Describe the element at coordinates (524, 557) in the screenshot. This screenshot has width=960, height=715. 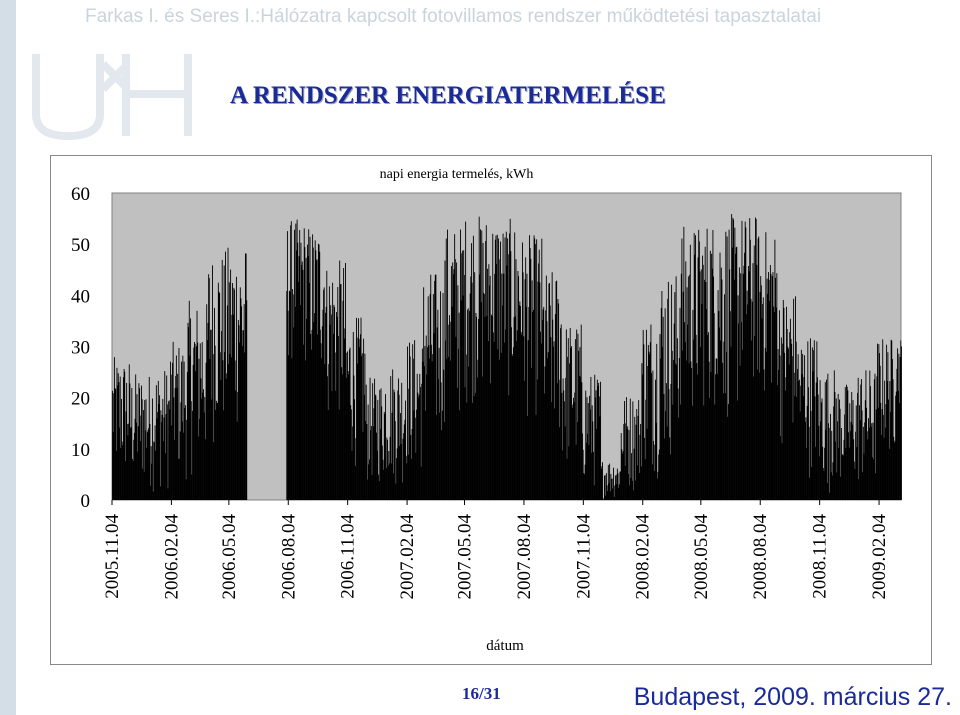
I see `x-tick-label: 2007.08.04` at that location.